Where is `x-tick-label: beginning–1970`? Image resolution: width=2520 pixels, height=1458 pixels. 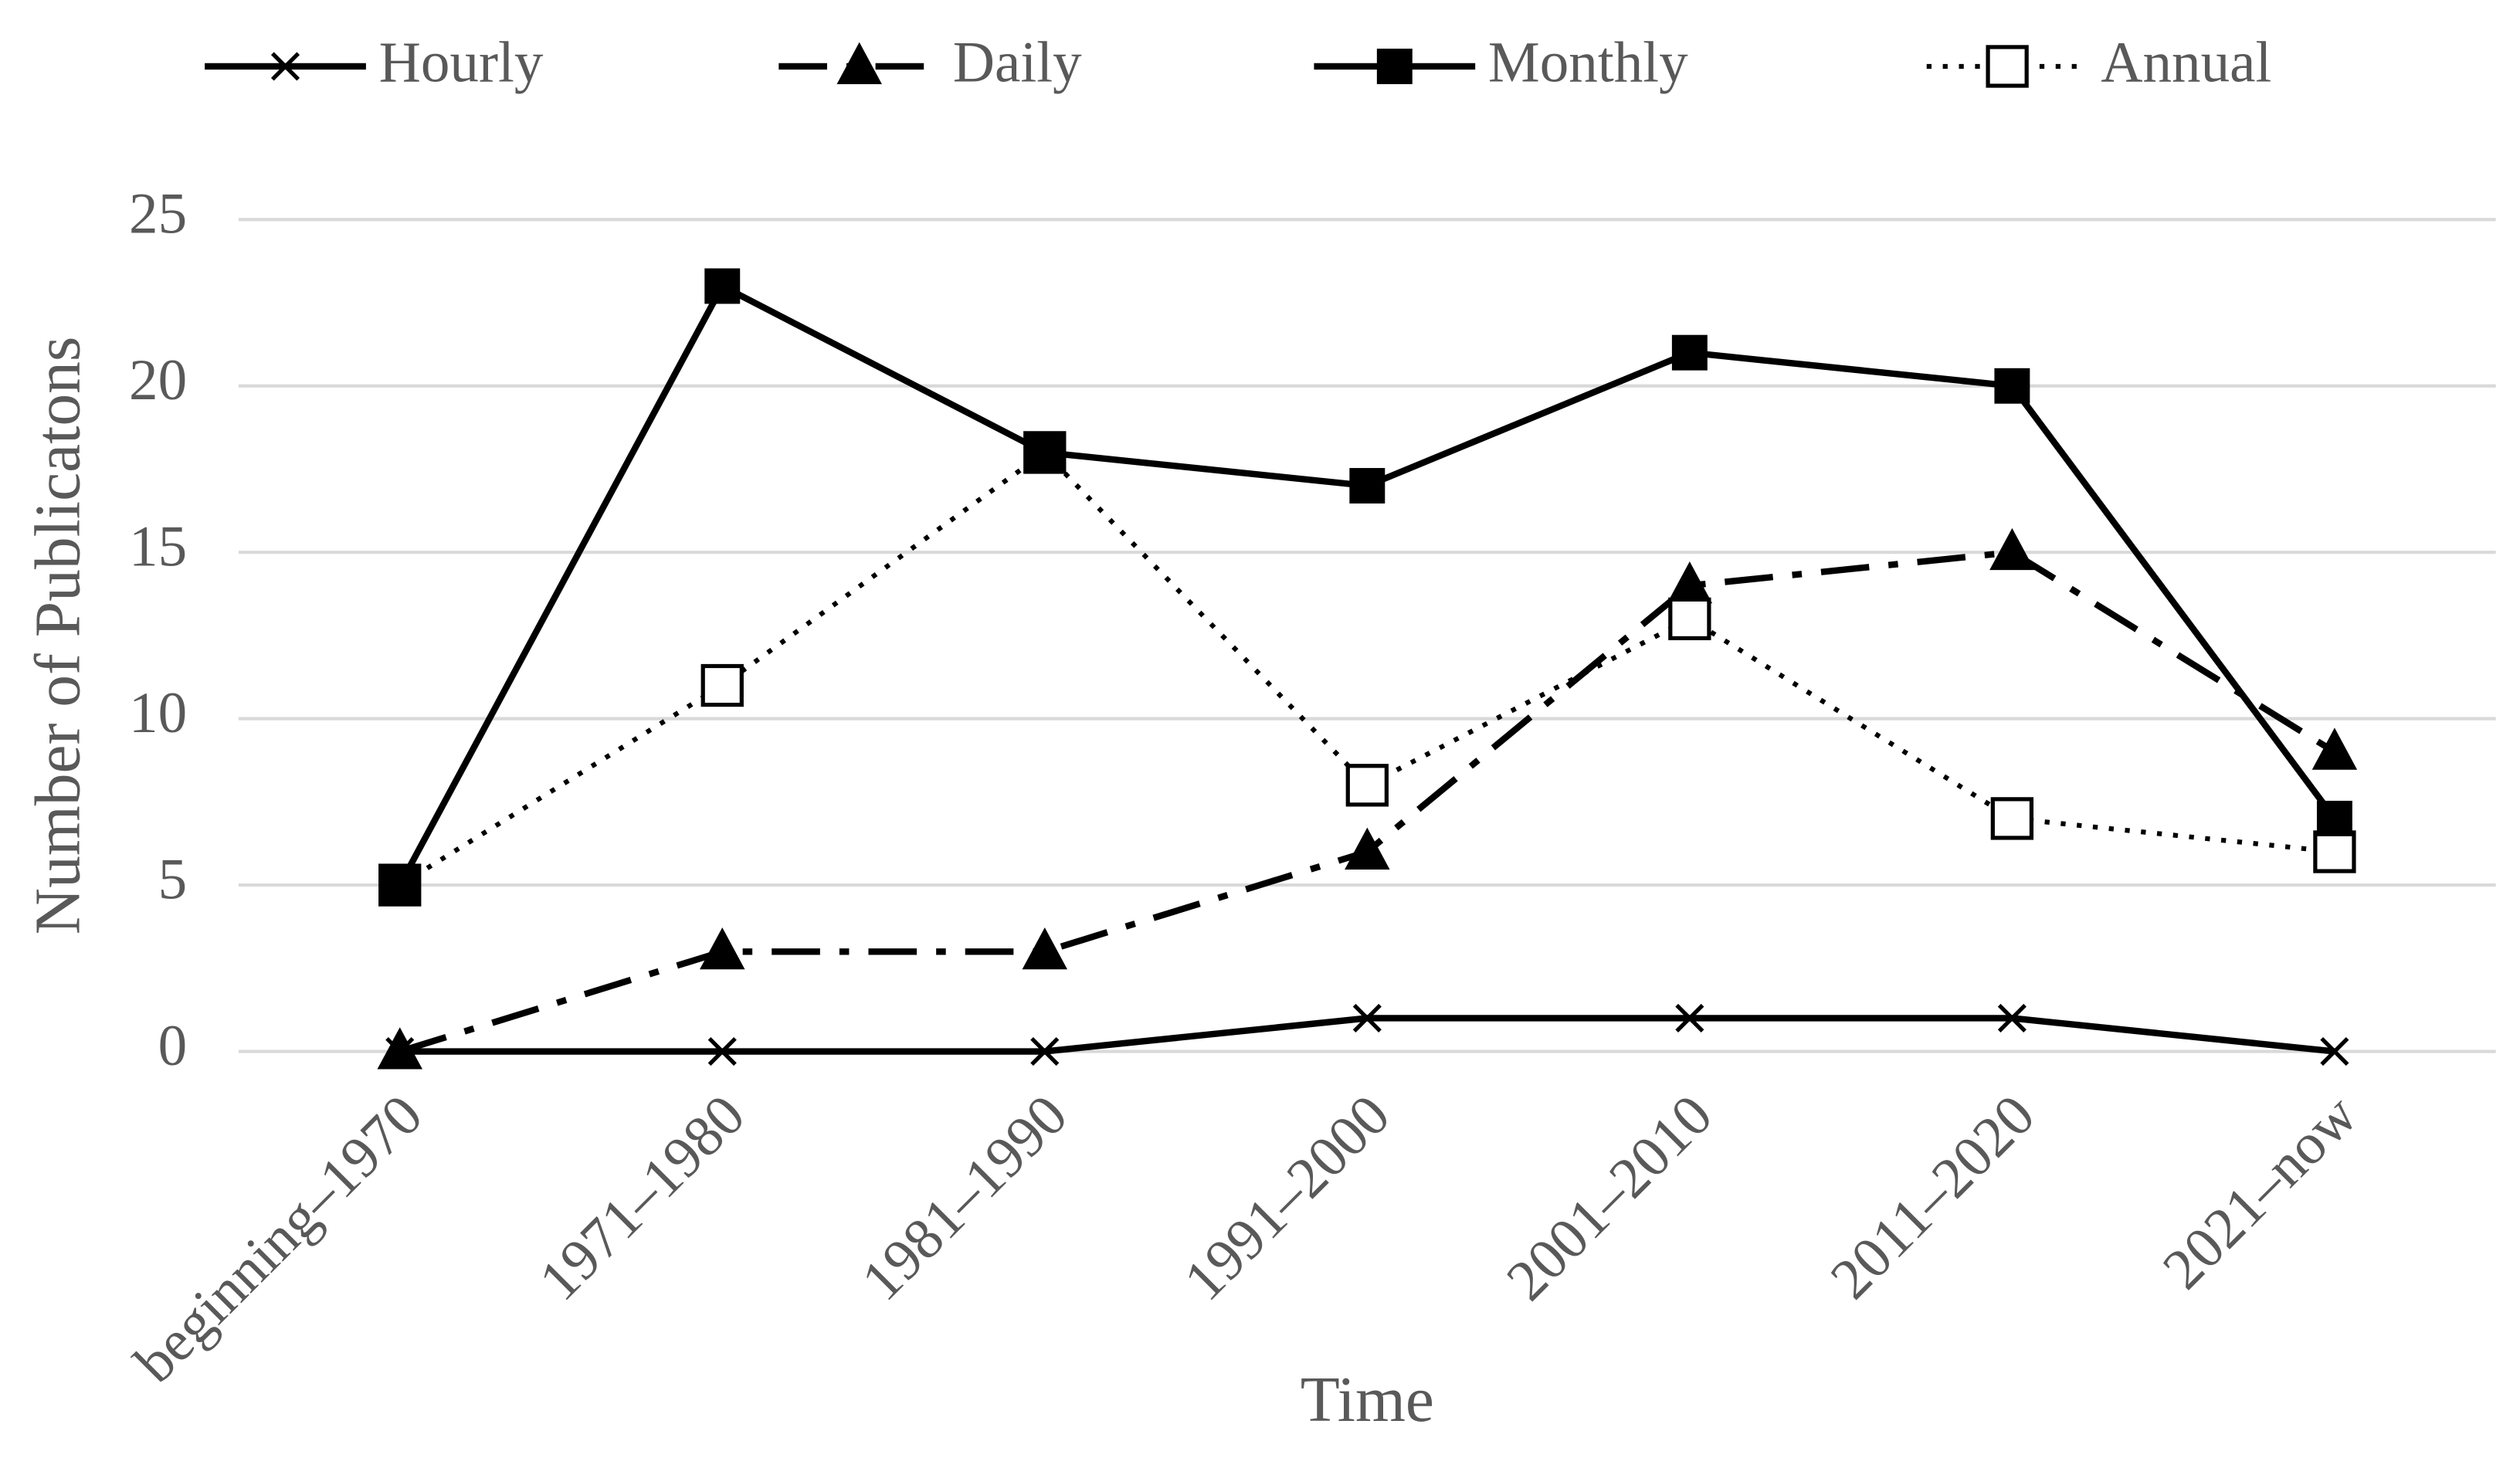 x-tick-label: beginning–1970 is located at coordinates (279, 1239).